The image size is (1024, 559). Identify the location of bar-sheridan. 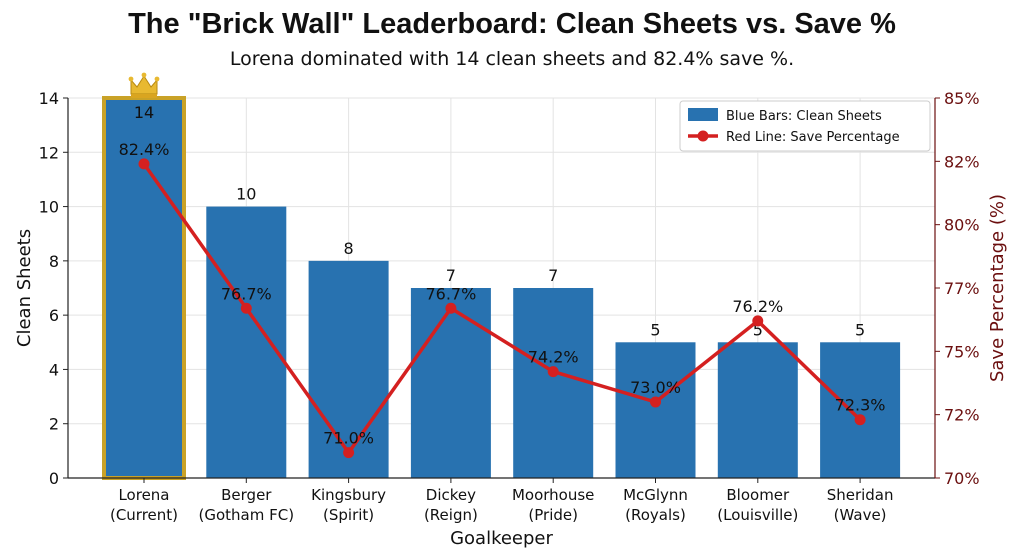
(860, 410).